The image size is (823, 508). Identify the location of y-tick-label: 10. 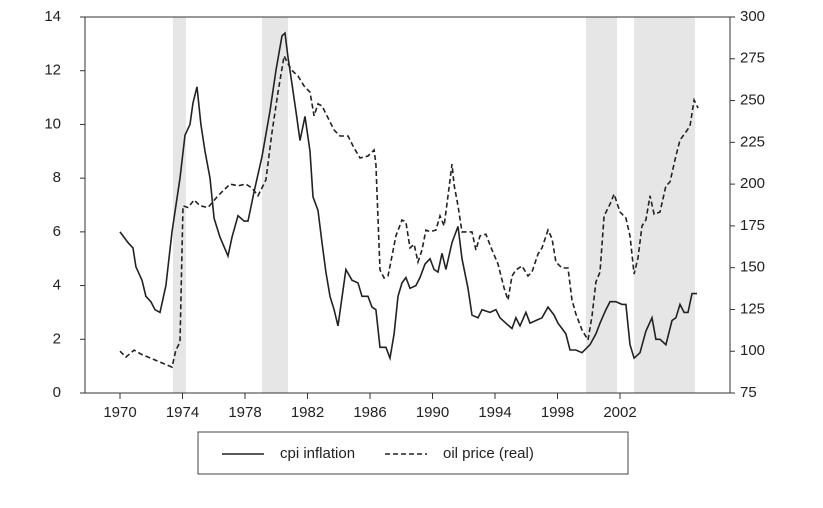
(52, 123).